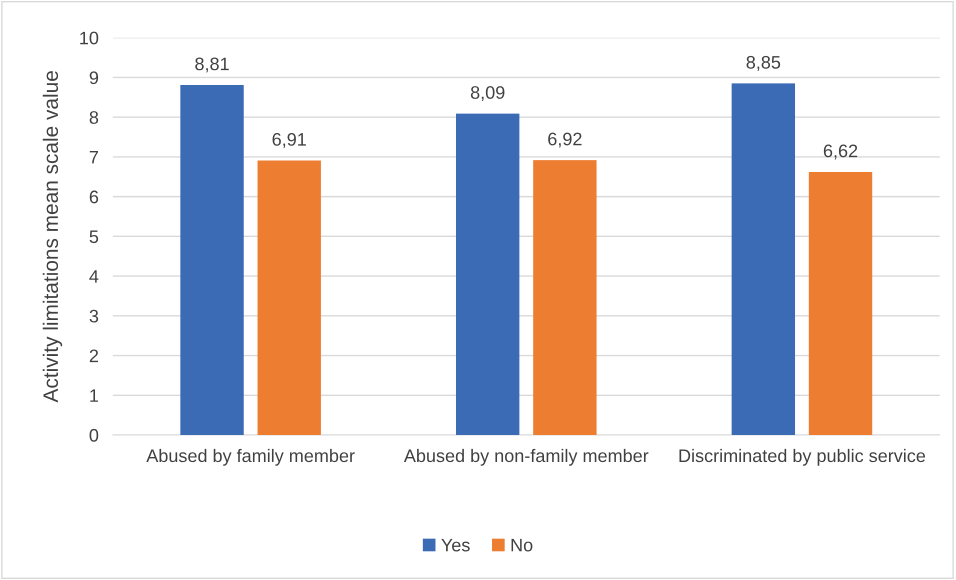 Image resolution: width=956 pixels, height=580 pixels. What do you see at coordinates (841, 152) in the screenshot?
I see `data-label: 6,62` at bounding box center [841, 152].